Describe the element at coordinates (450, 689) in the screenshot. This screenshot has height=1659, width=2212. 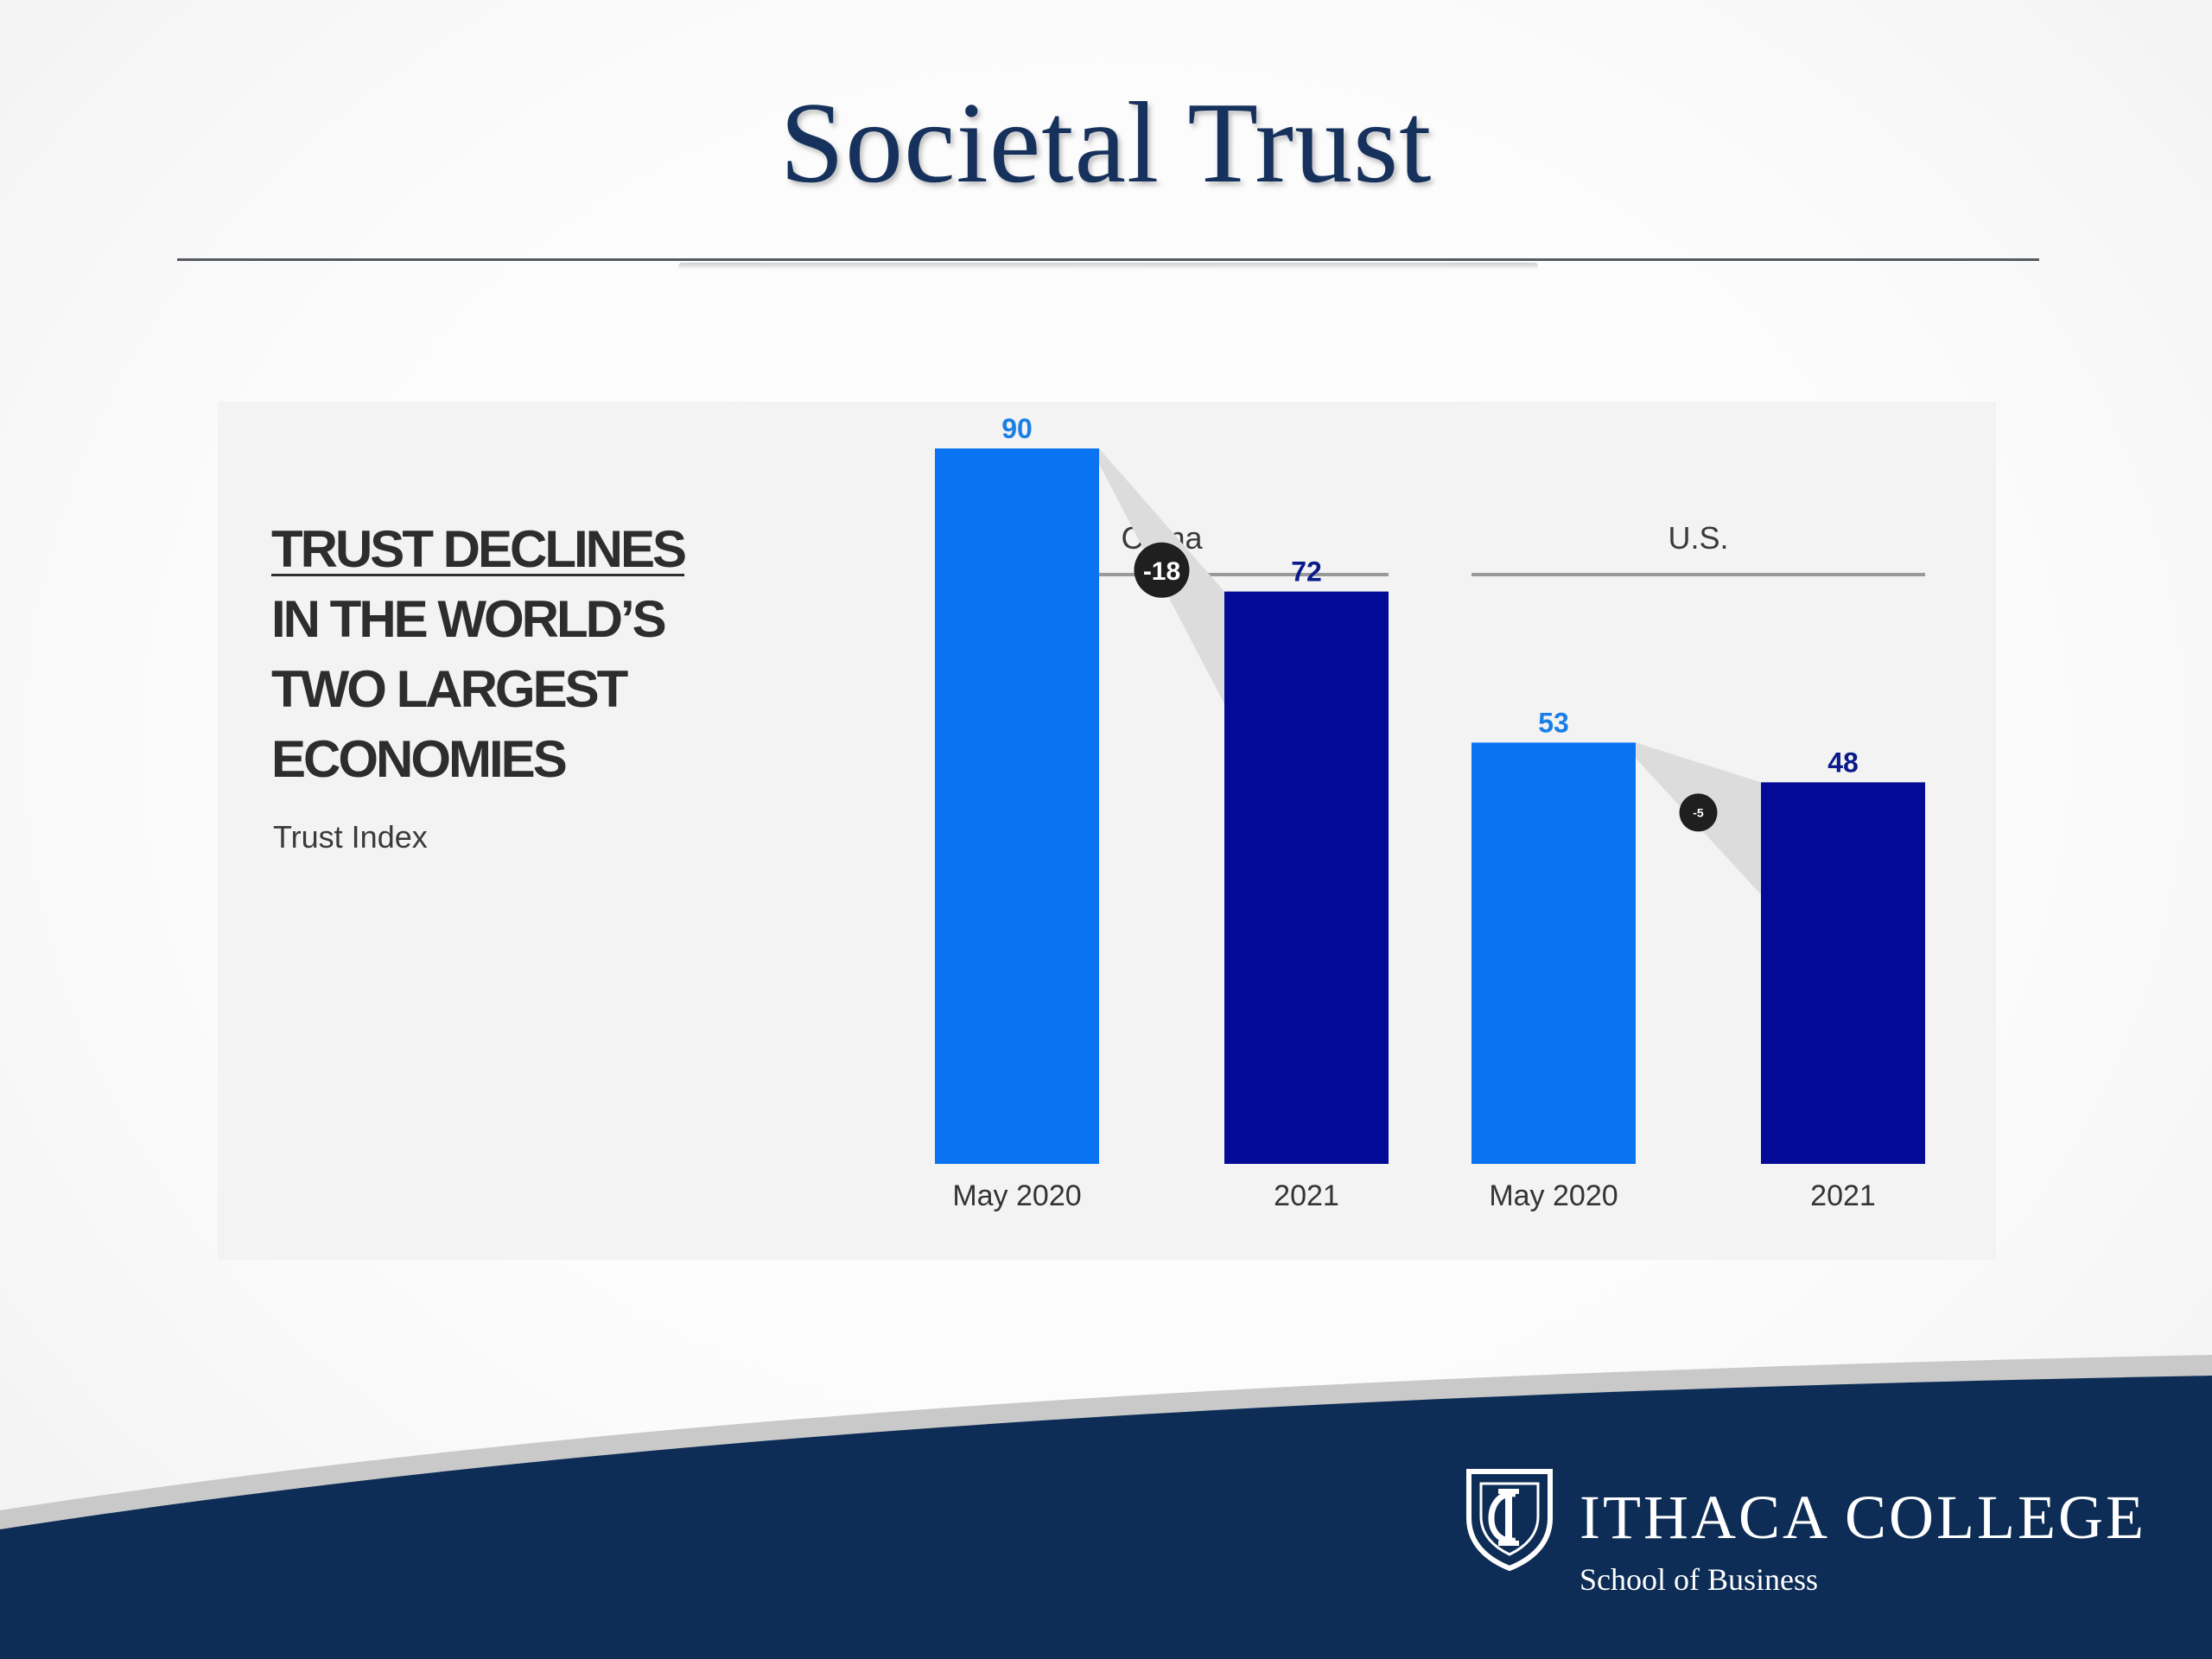
I see `chart-title-line-3: TWO LARGEST` at that location.